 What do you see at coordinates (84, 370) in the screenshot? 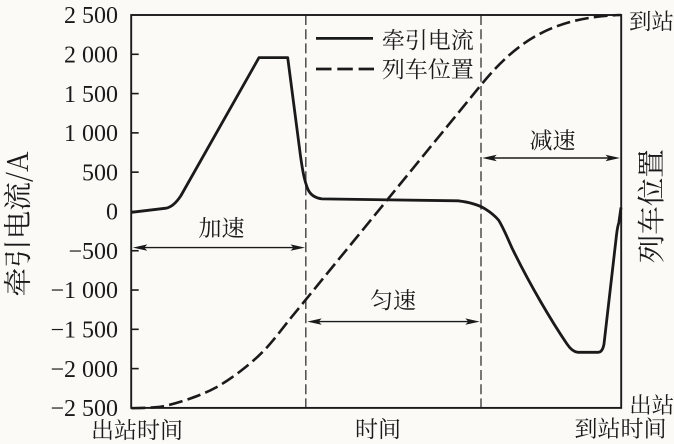
I see `svg-text: −2 000` at bounding box center [84, 370].